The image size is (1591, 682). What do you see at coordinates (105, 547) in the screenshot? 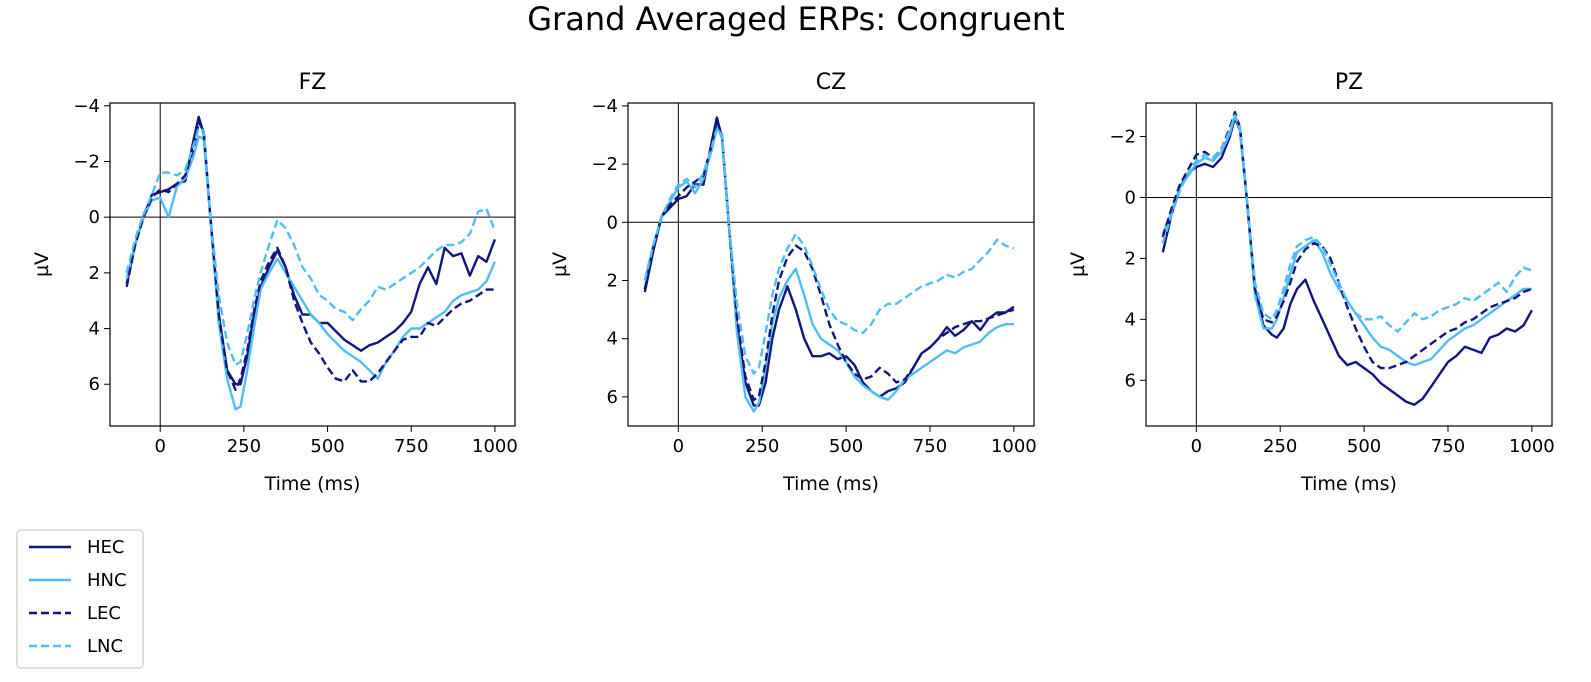
I see `legend-label-hec: HEC` at bounding box center [105, 547].